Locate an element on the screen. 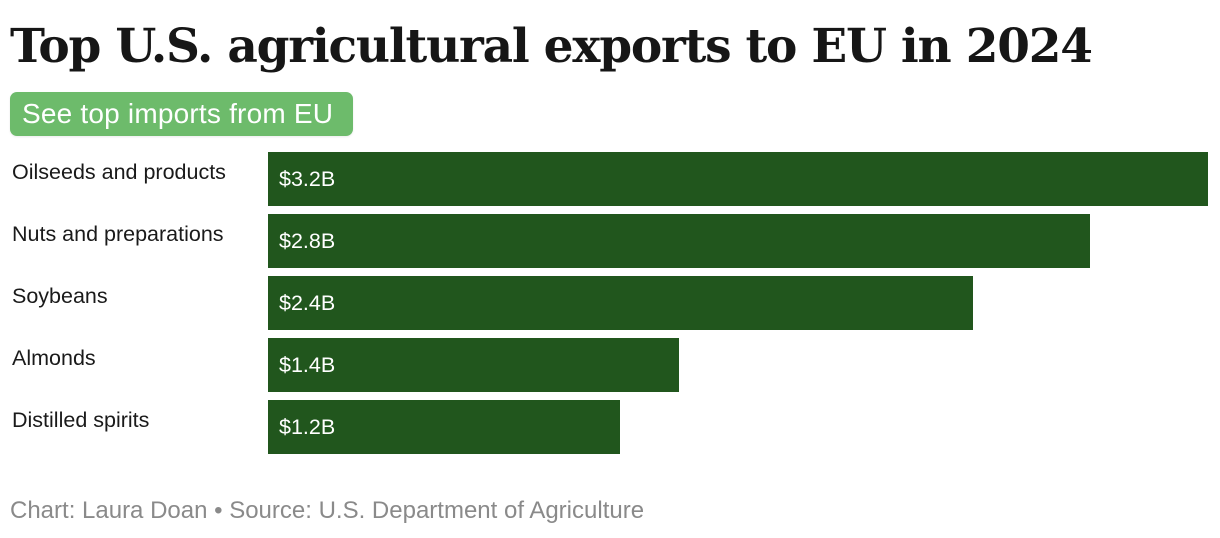  bar-value-label: $2.4B is located at coordinates (307, 303).